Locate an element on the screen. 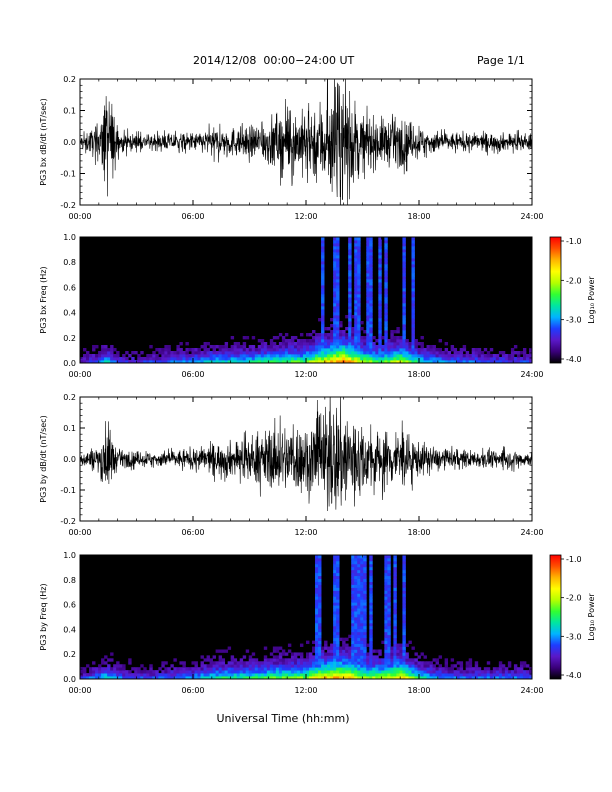 Image resolution: width=612 pixels, height=792 pixels. colorbar-tick-label: -1.0 is located at coordinates (574, 559).